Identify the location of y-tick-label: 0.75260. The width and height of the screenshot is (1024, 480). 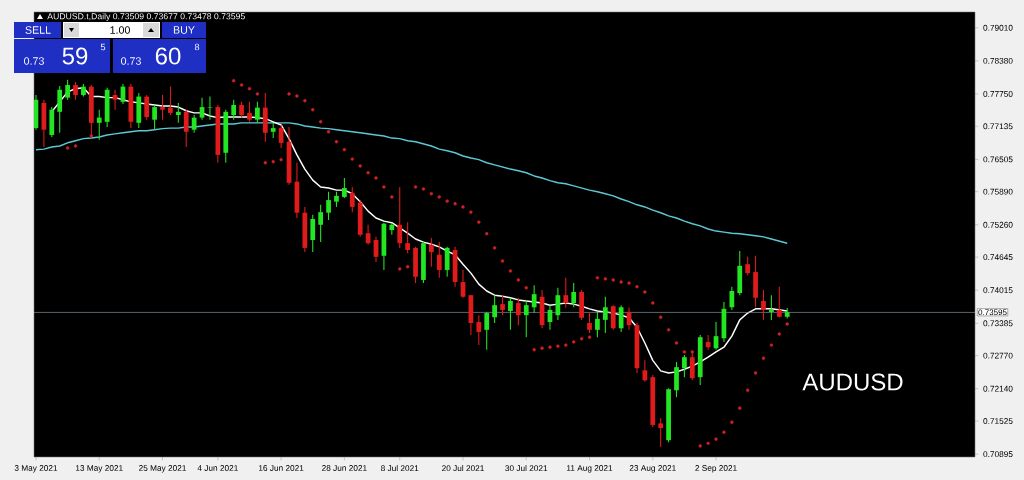
(998, 224).